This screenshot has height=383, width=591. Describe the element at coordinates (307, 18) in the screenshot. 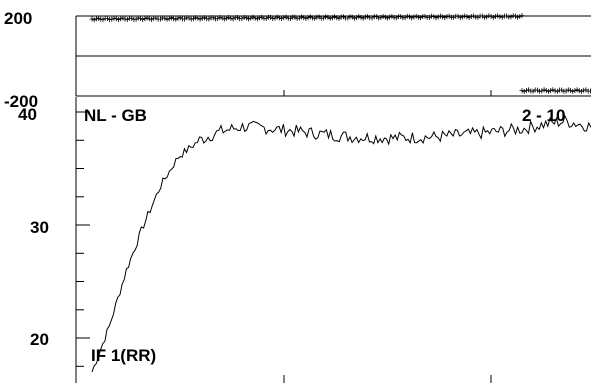

I see `top-series-0-markers` at that location.